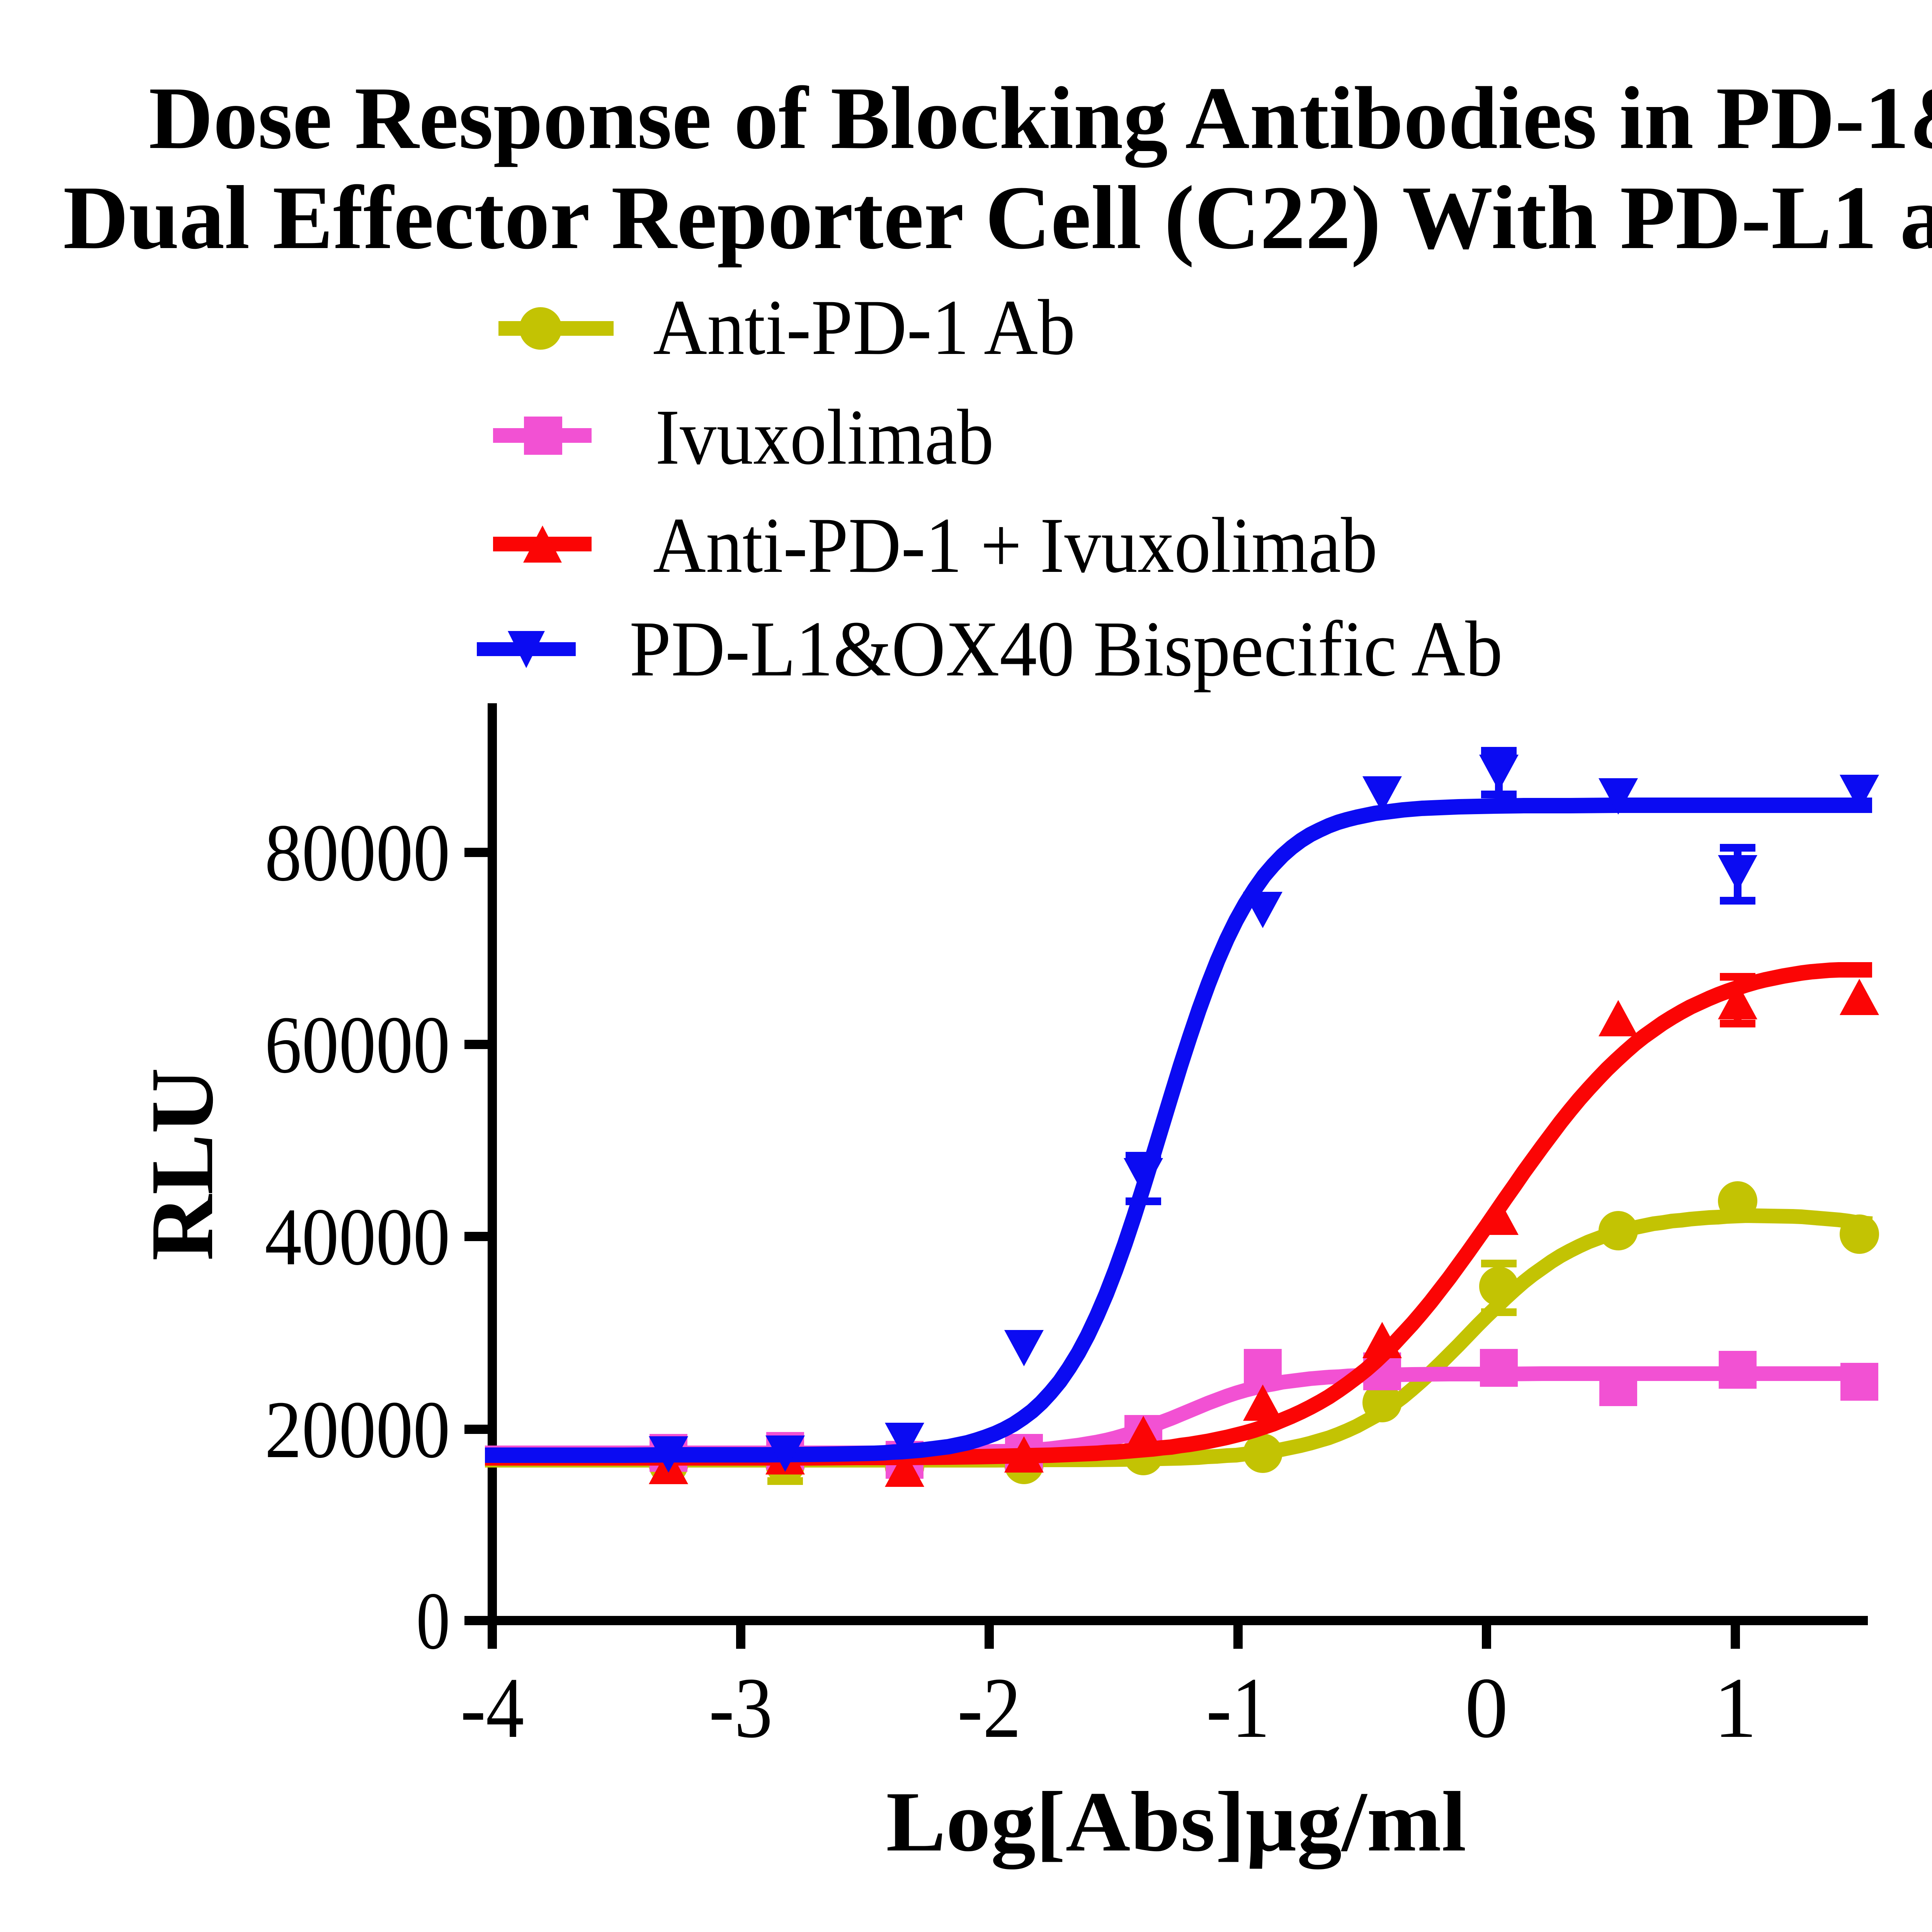 Image resolution: width=1932 pixels, height=1932 pixels. Describe the element at coordinates (358, 852) in the screenshot. I see `svg-text: 80000` at that location.